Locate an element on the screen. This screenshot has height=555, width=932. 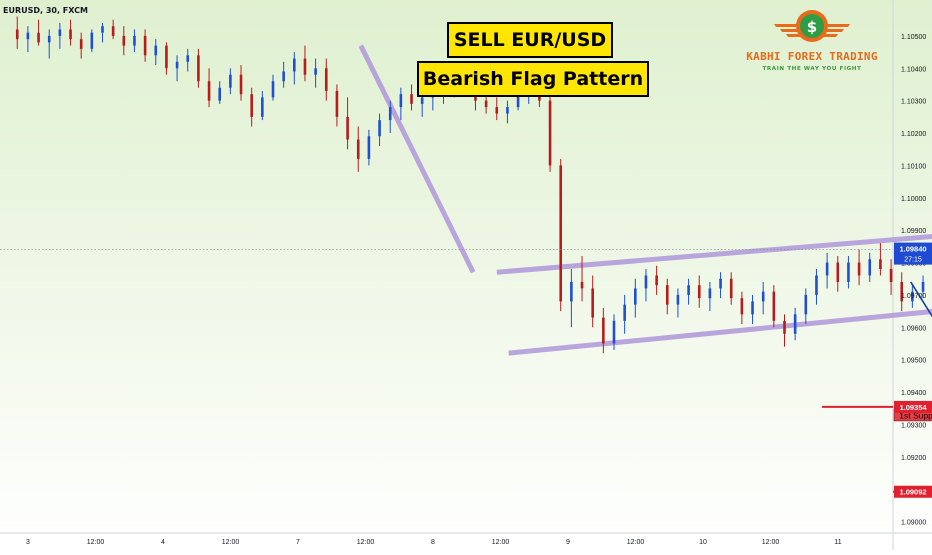
projection-arrow-shaft is located at coordinates (921, 299).